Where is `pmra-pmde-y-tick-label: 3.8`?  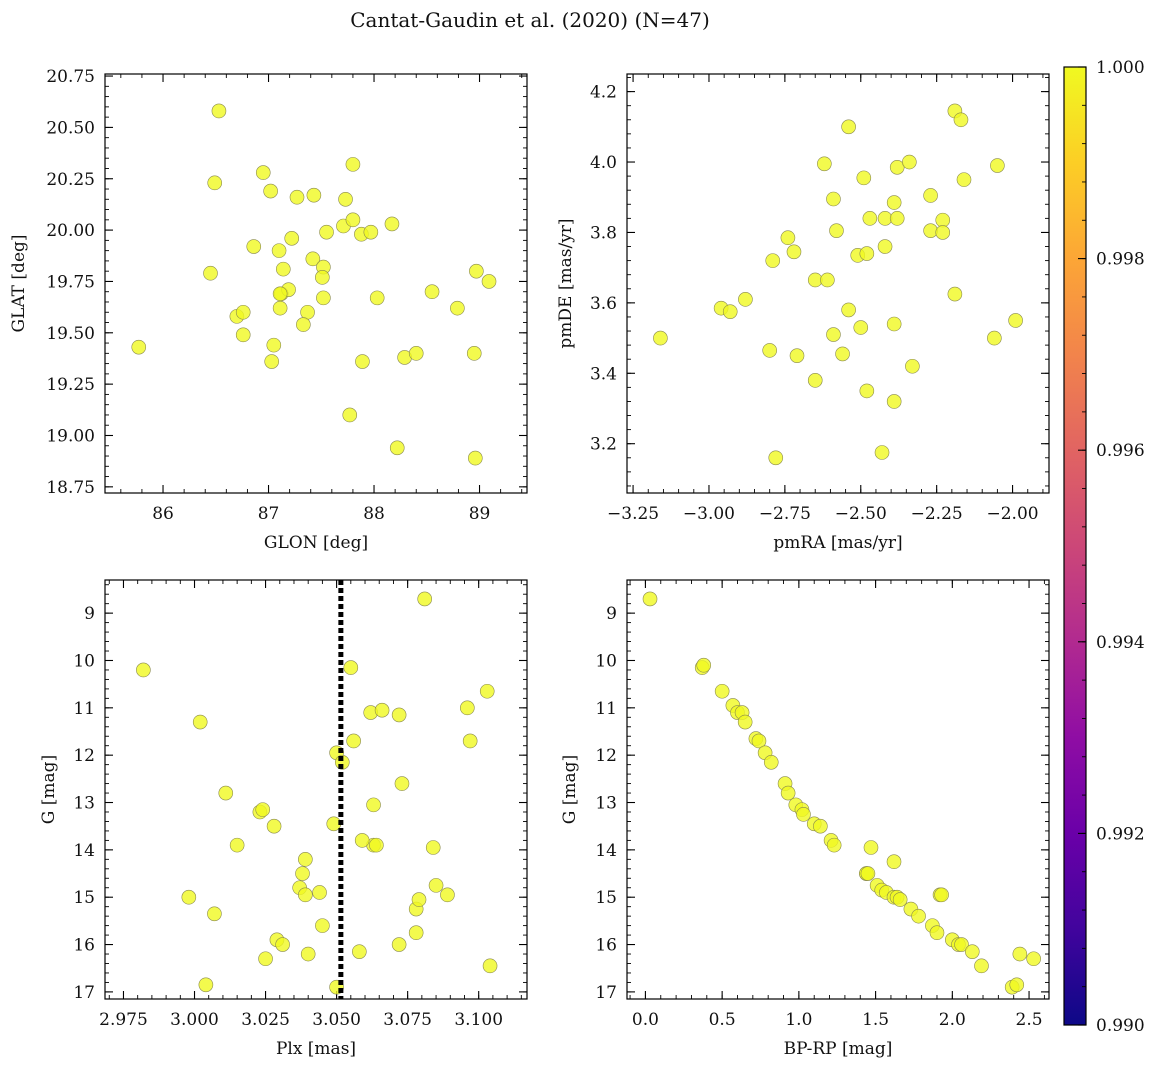
pmra-pmde-y-tick-label: 3.8 is located at coordinates (603, 233).